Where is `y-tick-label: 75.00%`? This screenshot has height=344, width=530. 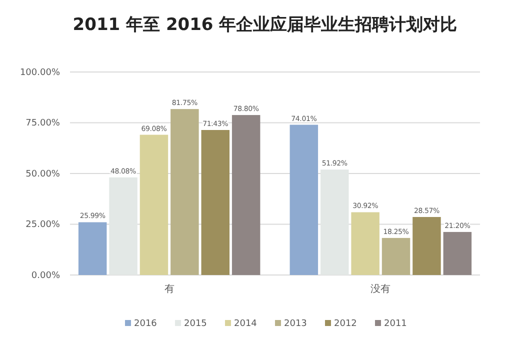 y-tick-label: 75.00% is located at coordinates (43, 123).